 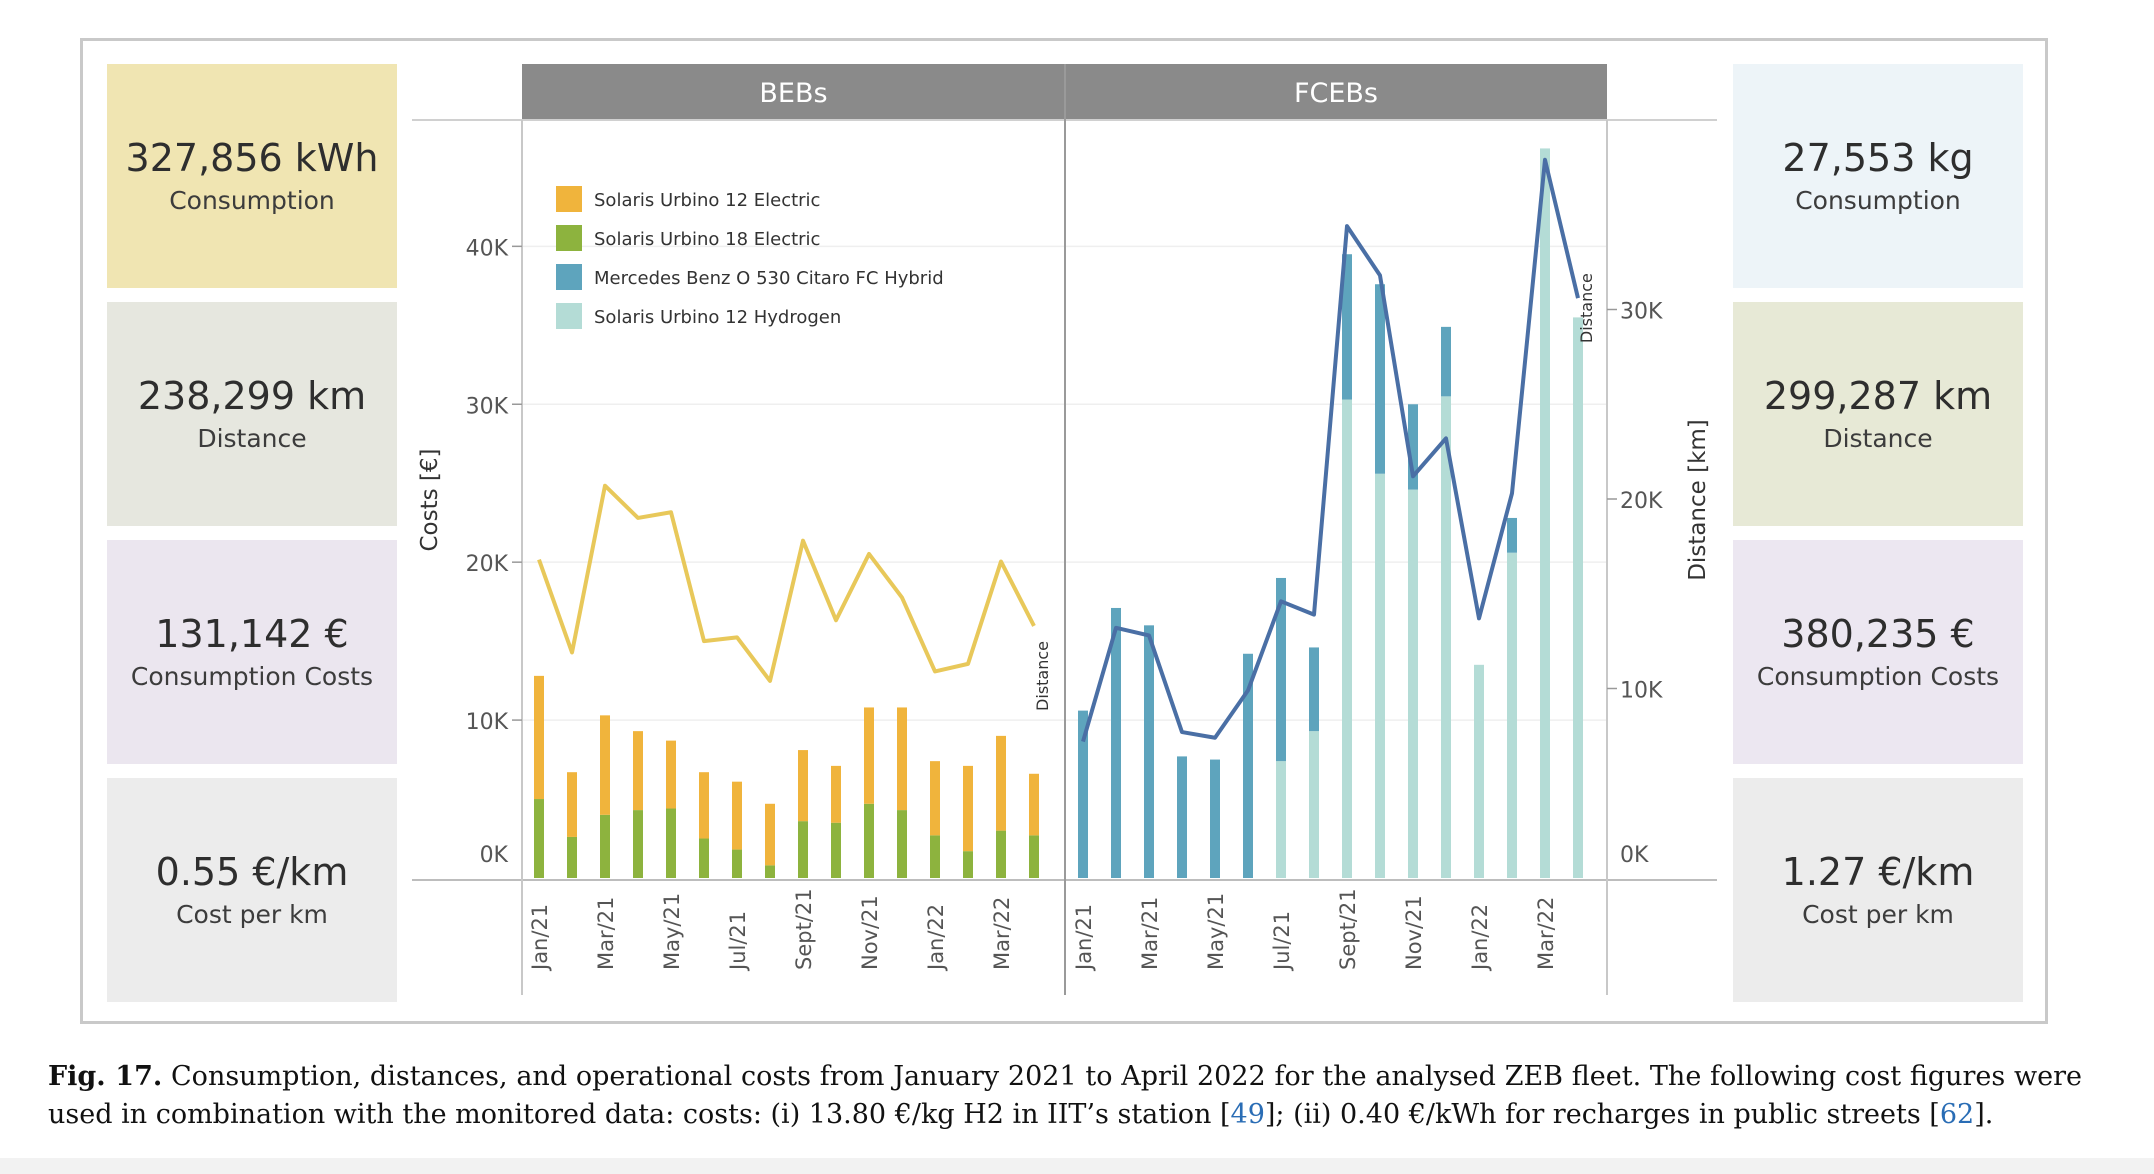 What do you see at coordinates (252, 395) in the screenshot?
I see `kpi-value: 238,299 km` at bounding box center [252, 395].